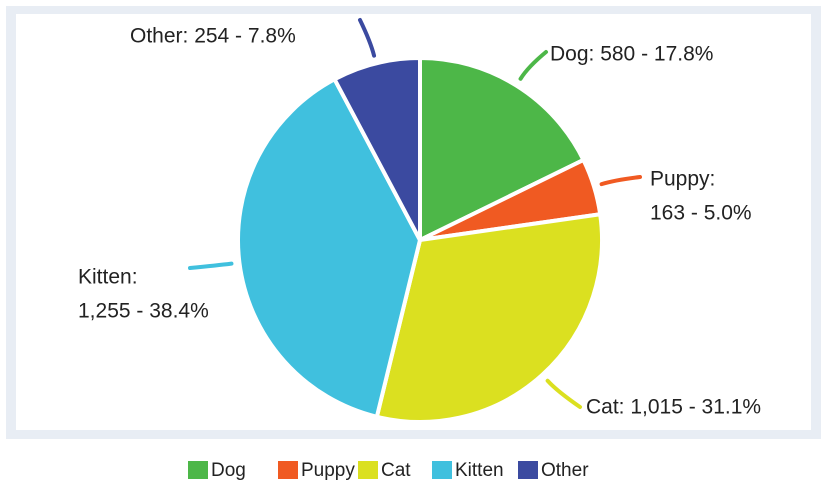 The height and width of the screenshot is (487, 827). What do you see at coordinates (682, 179) in the screenshot?
I see `data-label: Puppy:` at bounding box center [682, 179].